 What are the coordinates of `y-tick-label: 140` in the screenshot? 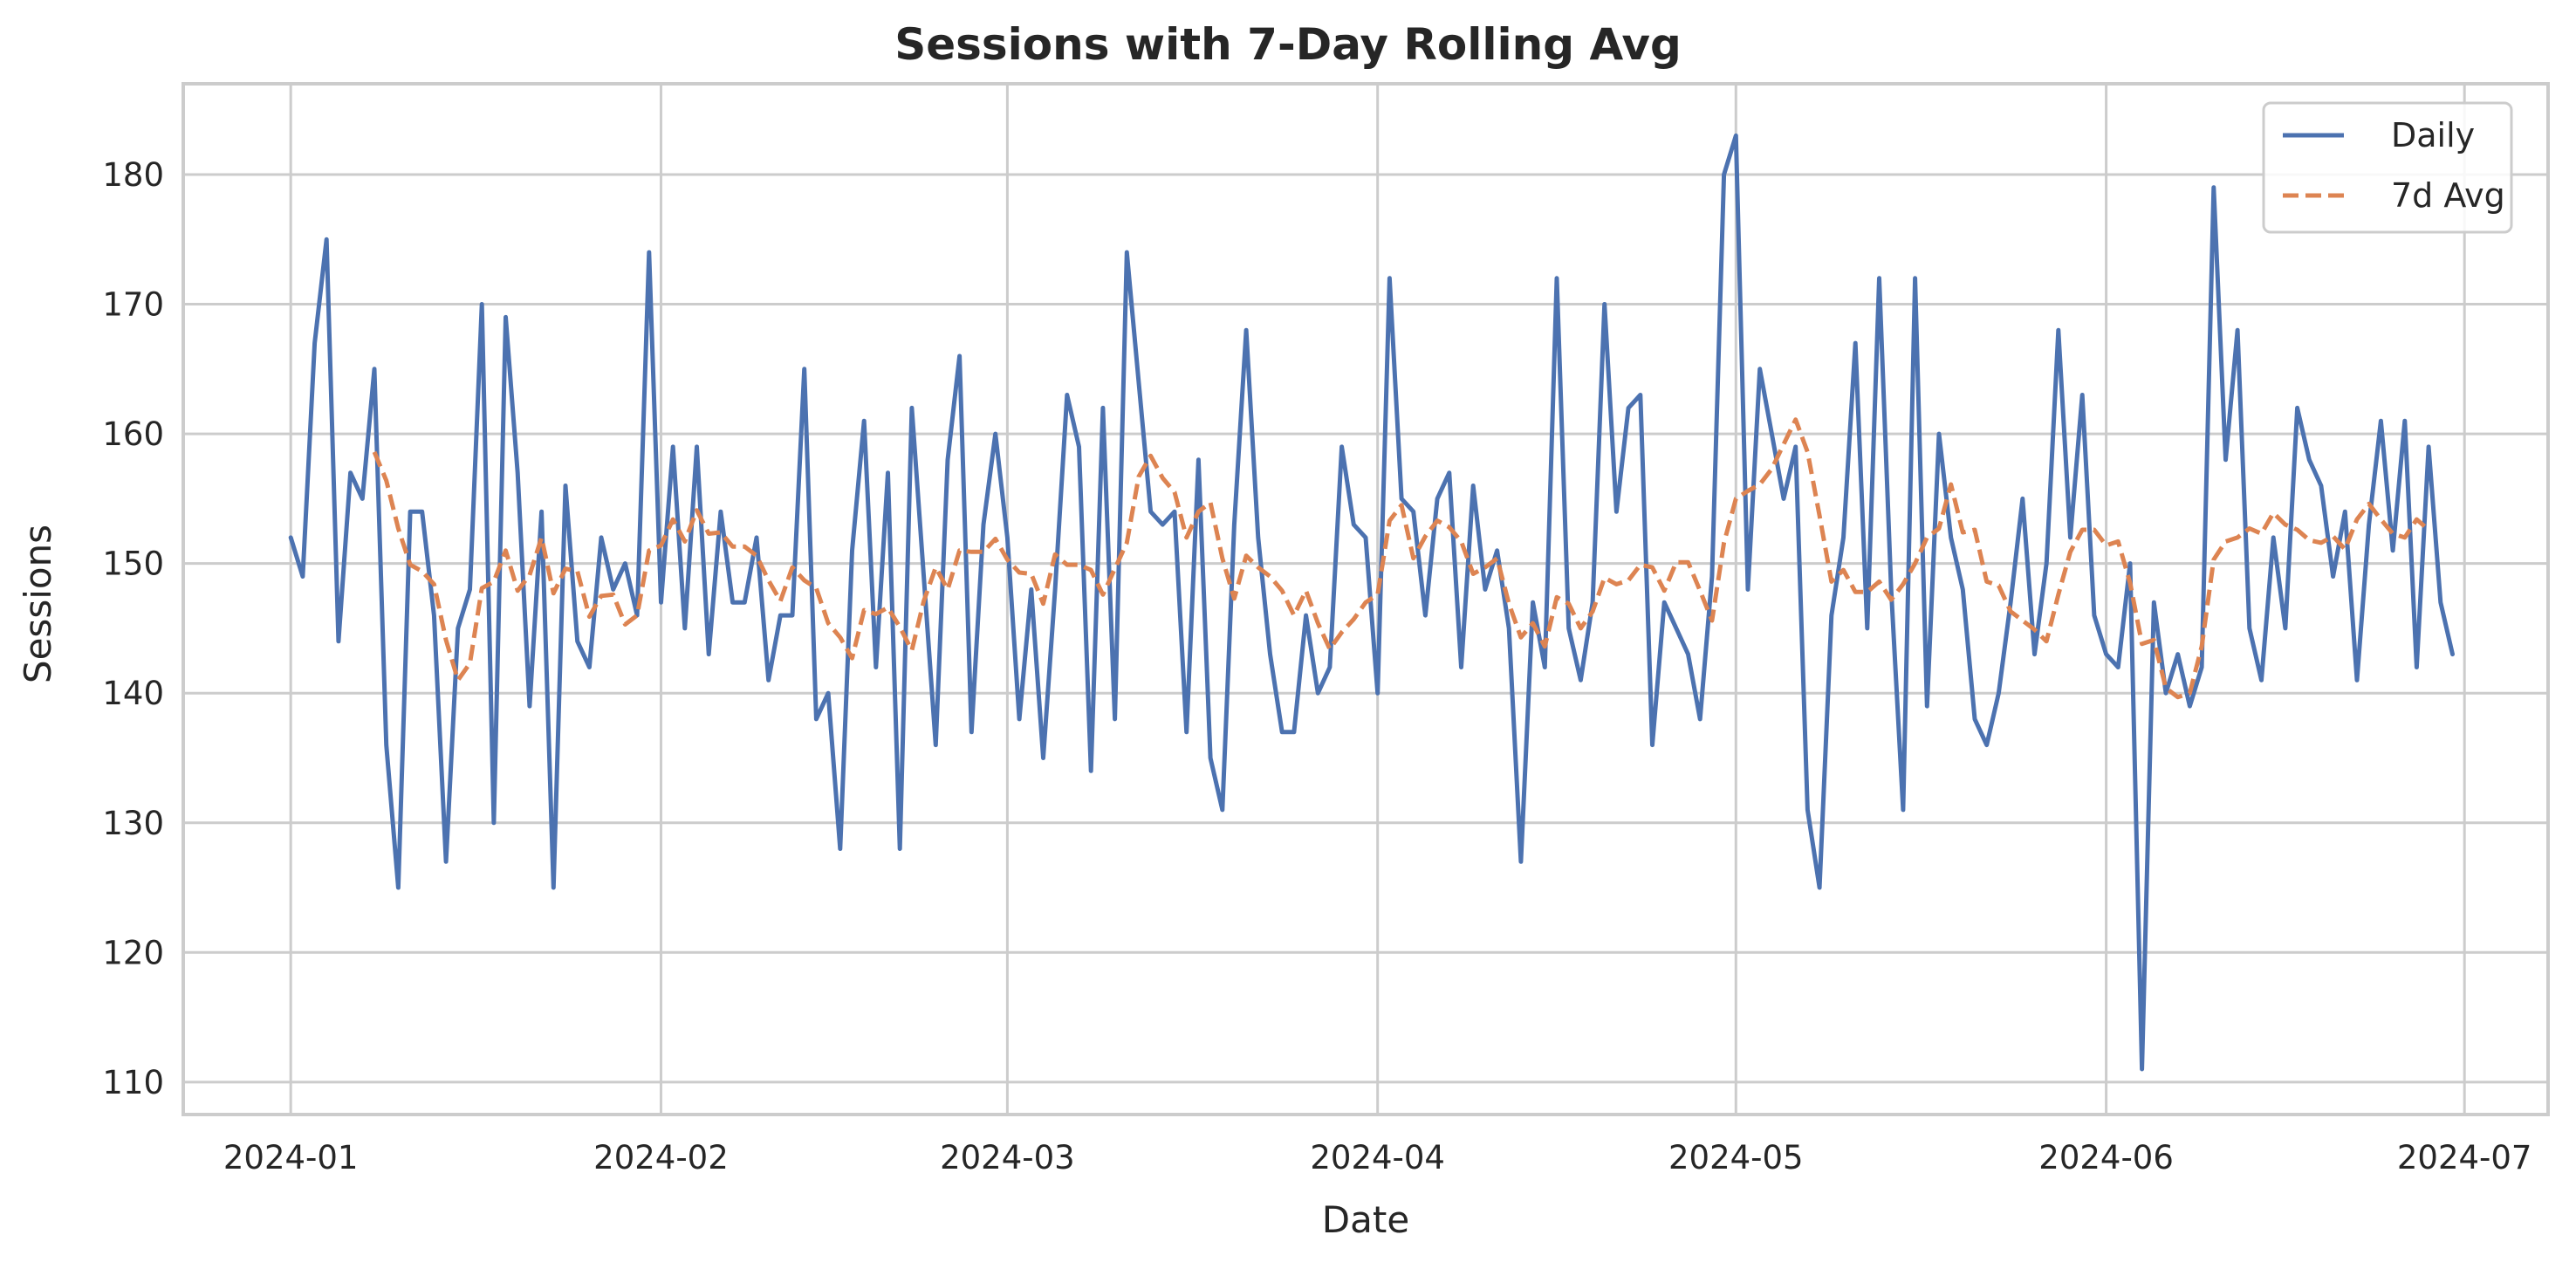 It's located at (133, 693).